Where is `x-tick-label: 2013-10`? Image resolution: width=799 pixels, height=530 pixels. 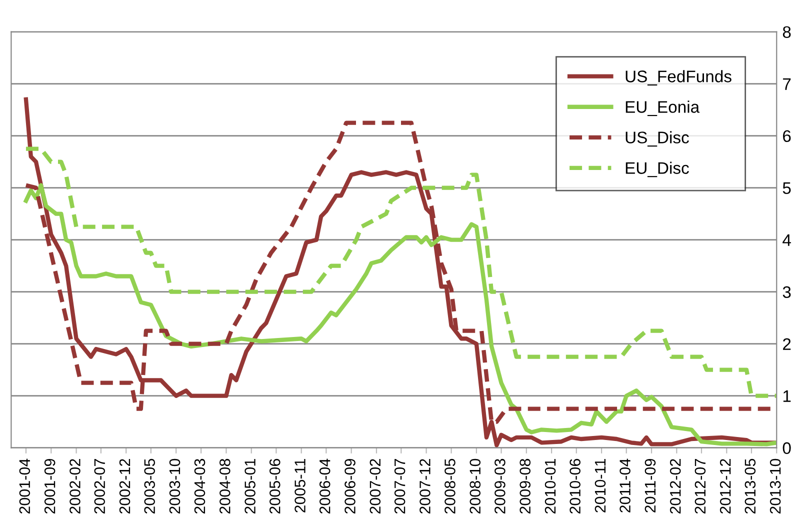
x-tick-label: 2013-10 is located at coordinates (775, 486).